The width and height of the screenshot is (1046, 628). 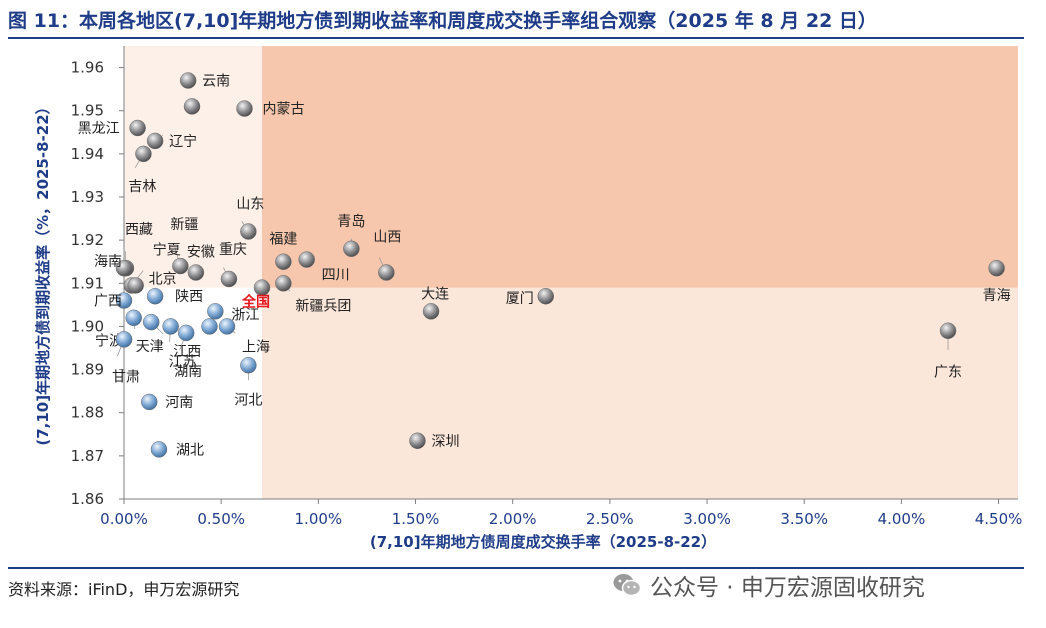 What do you see at coordinates (189, 297) in the screenshot?
I see `point-label: 陕西` at bounding box center [189, 297].